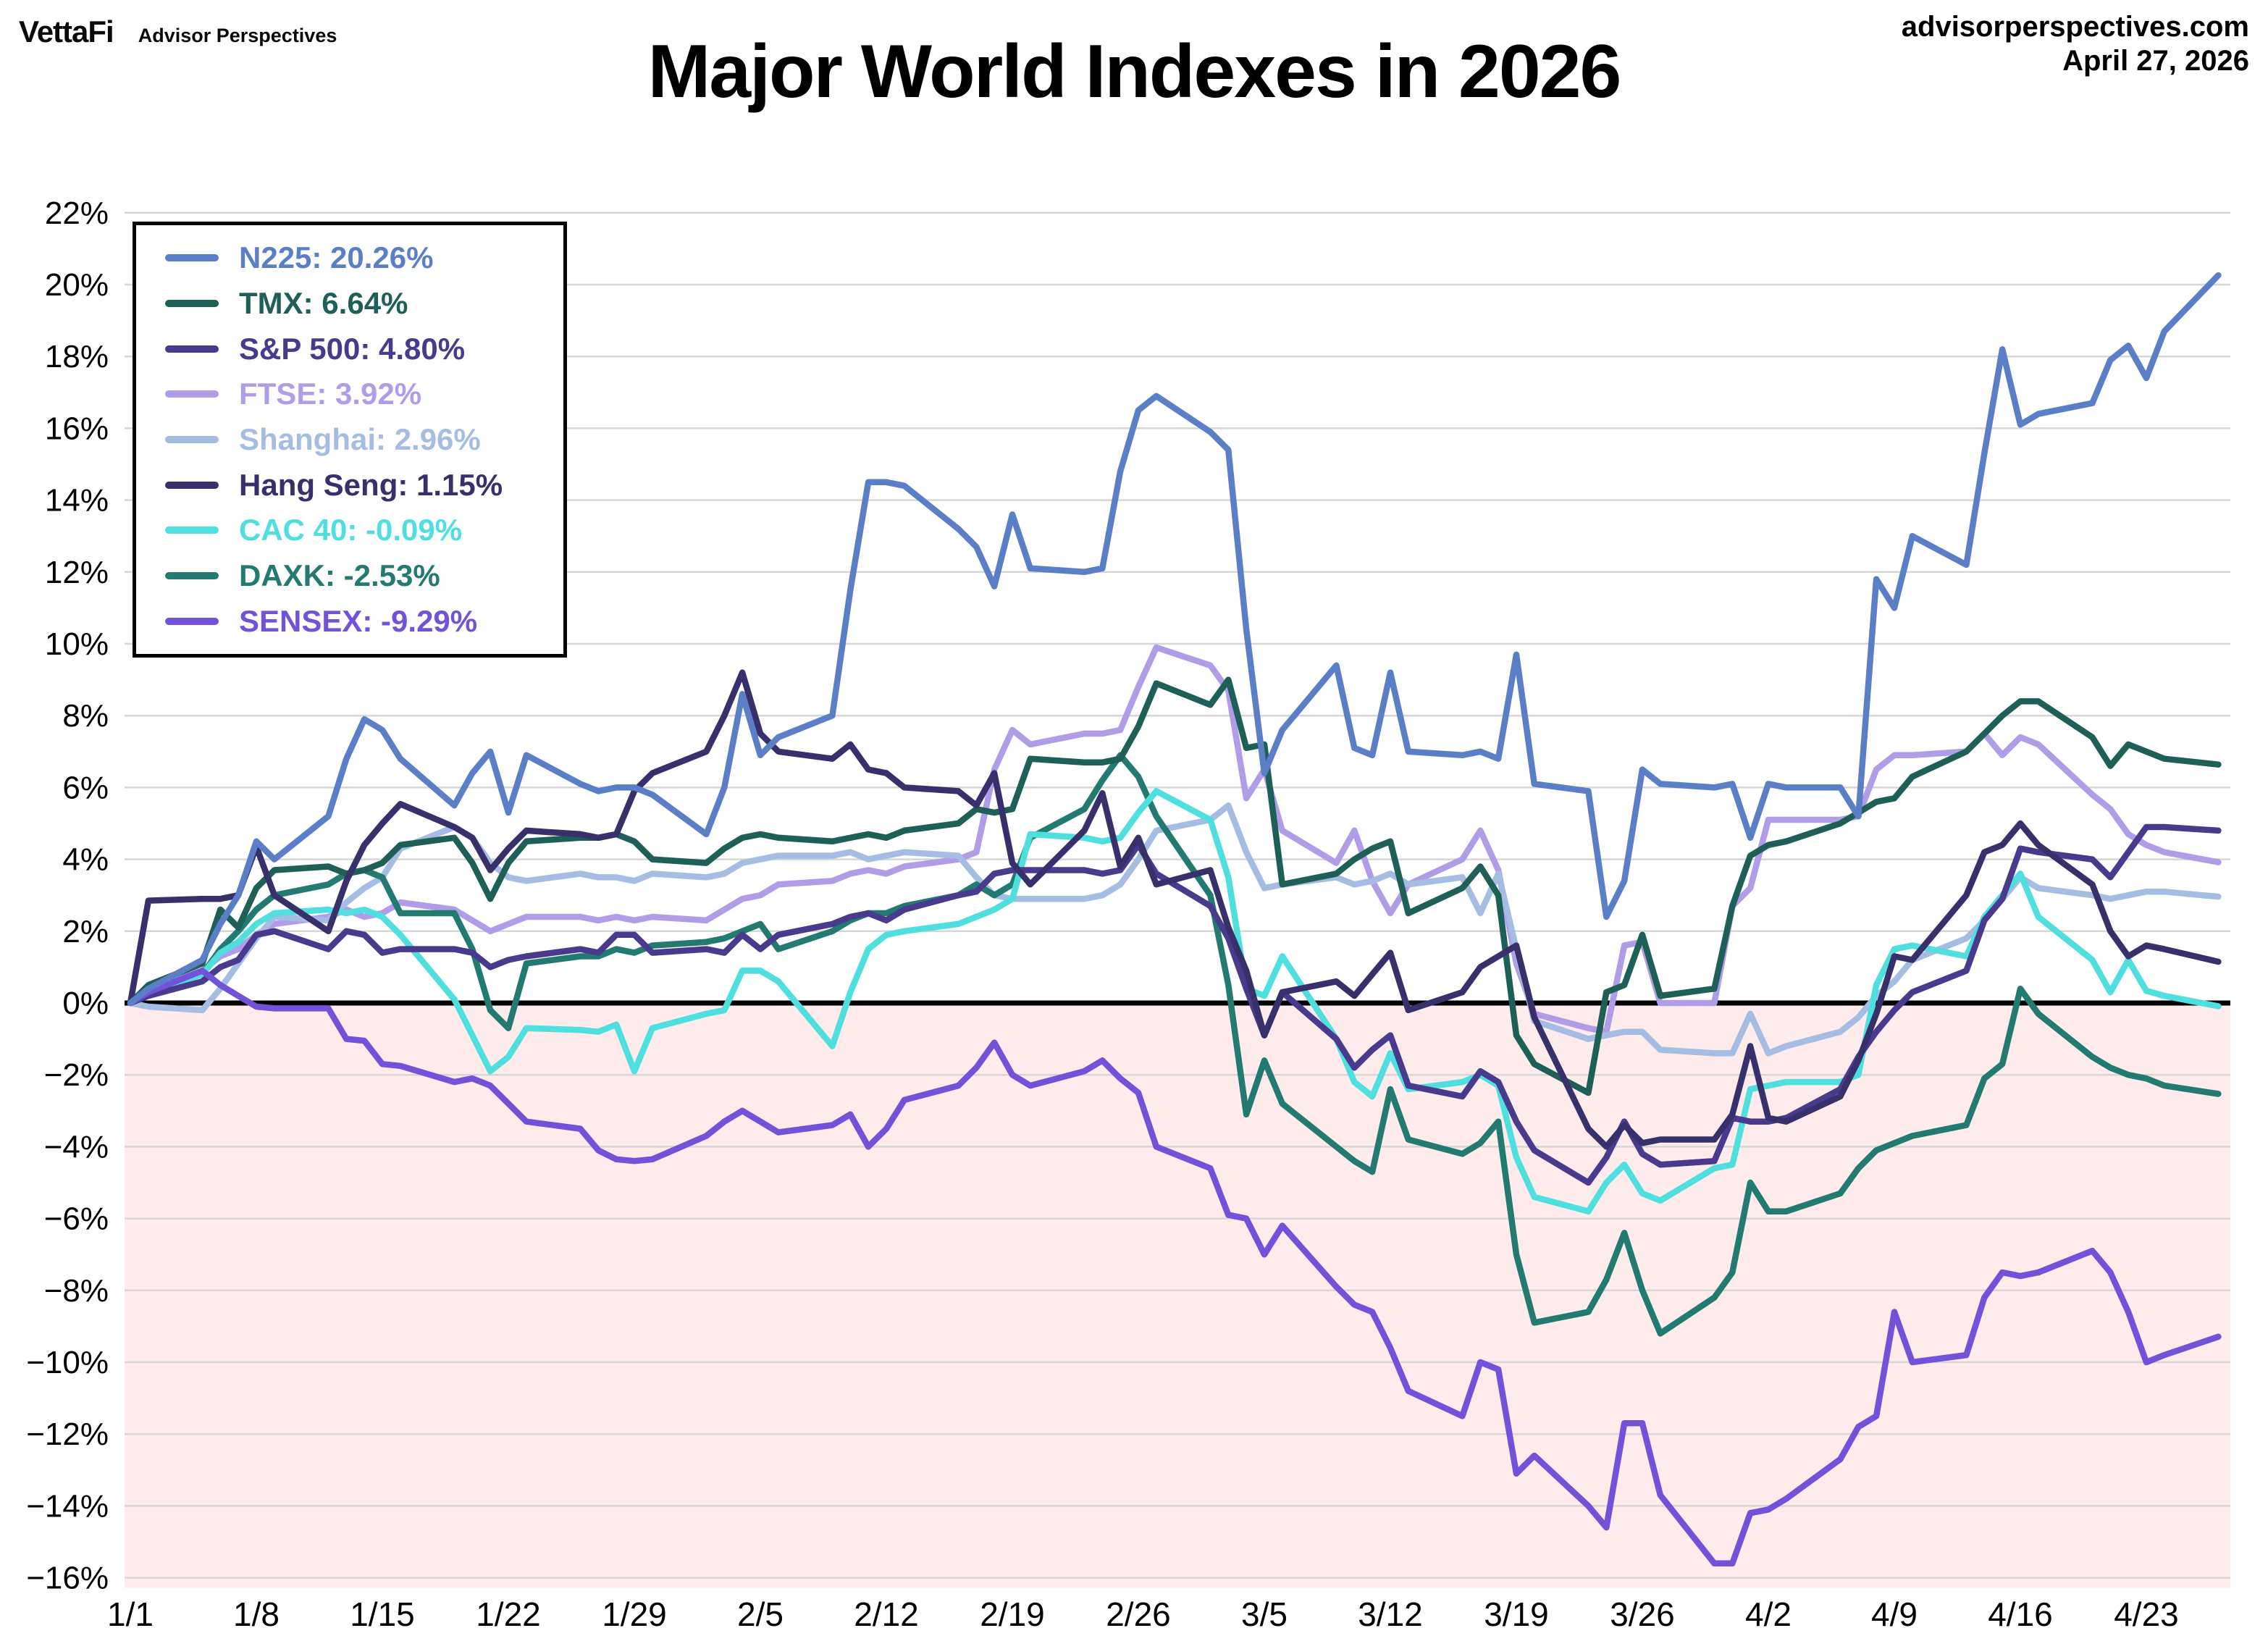  Describe the element at coordinates (77, 285) in the screenshot. I see `y-tick-label: 20%` at that location.